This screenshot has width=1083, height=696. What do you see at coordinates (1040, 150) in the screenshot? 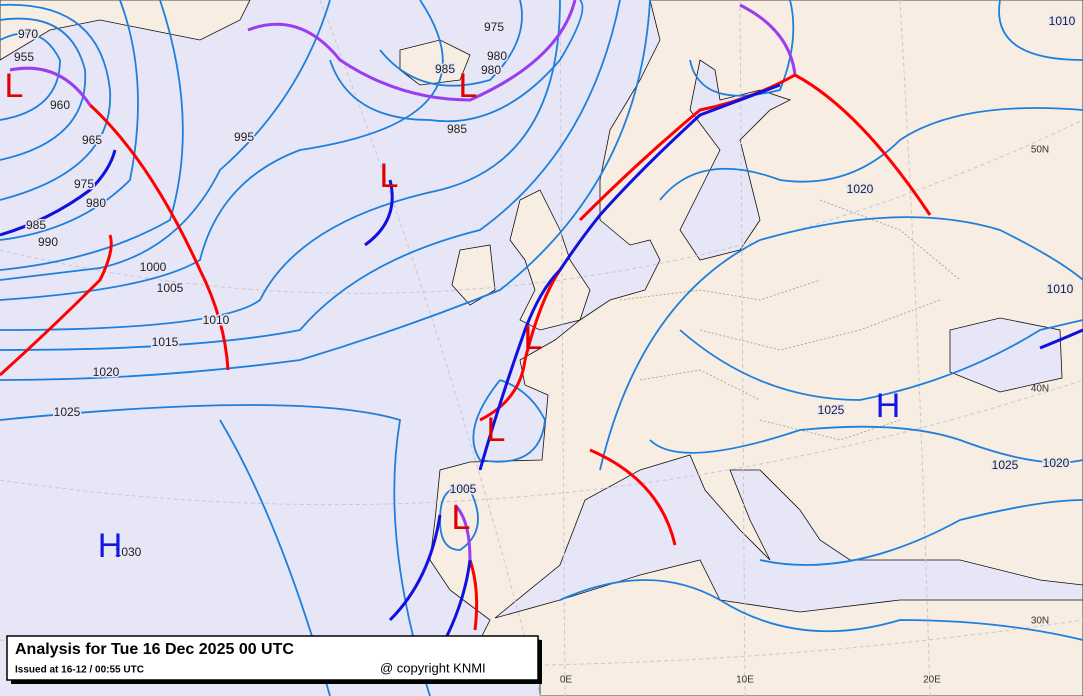
I see `grid-label: 50N` at bounding box center [1040, 150].